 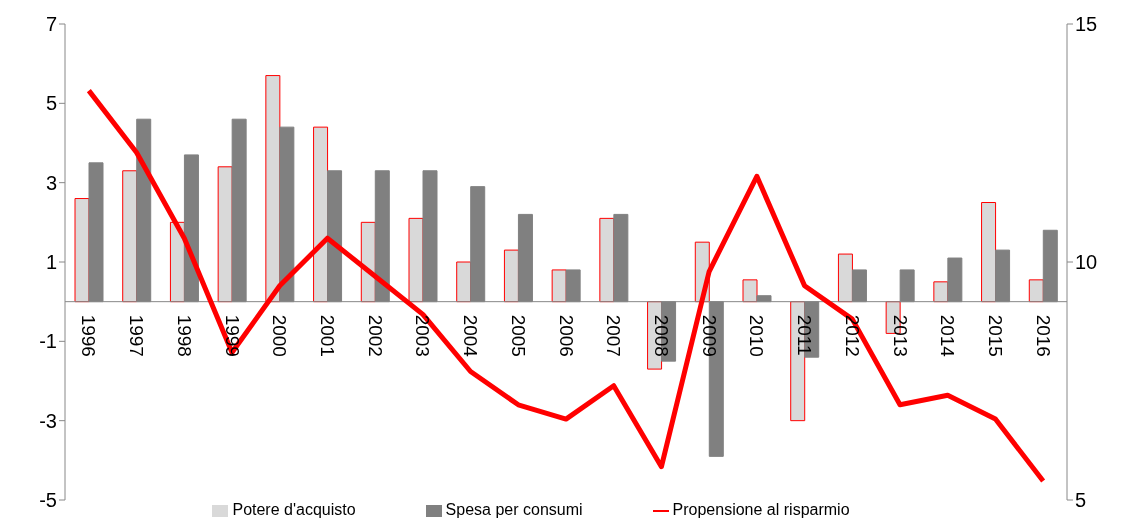 What do you see at coordinates (614, 335) in the screenshot?
I see `x-tick-label: 2007` at bounding box center [614, 335].